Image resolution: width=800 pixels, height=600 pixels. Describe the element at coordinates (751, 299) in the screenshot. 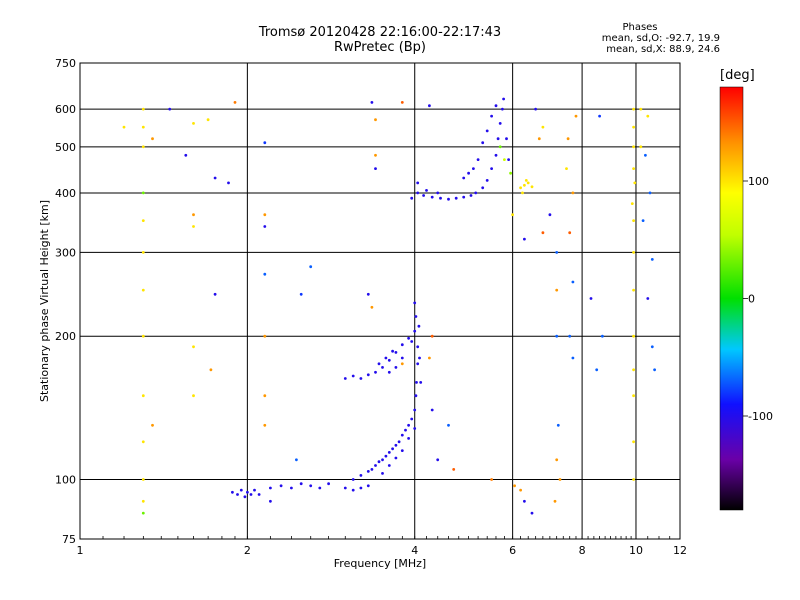

I see `colorbar-tick-label: 0` at that location.